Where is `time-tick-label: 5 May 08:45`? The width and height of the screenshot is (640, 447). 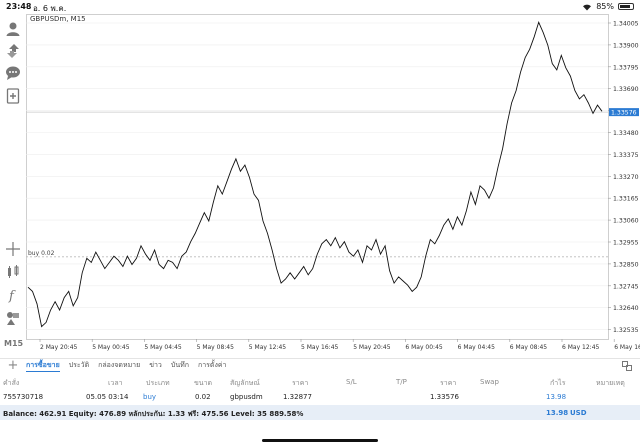
time-tick-label: 5 May 08:45 is located at coordinates (216, 347).